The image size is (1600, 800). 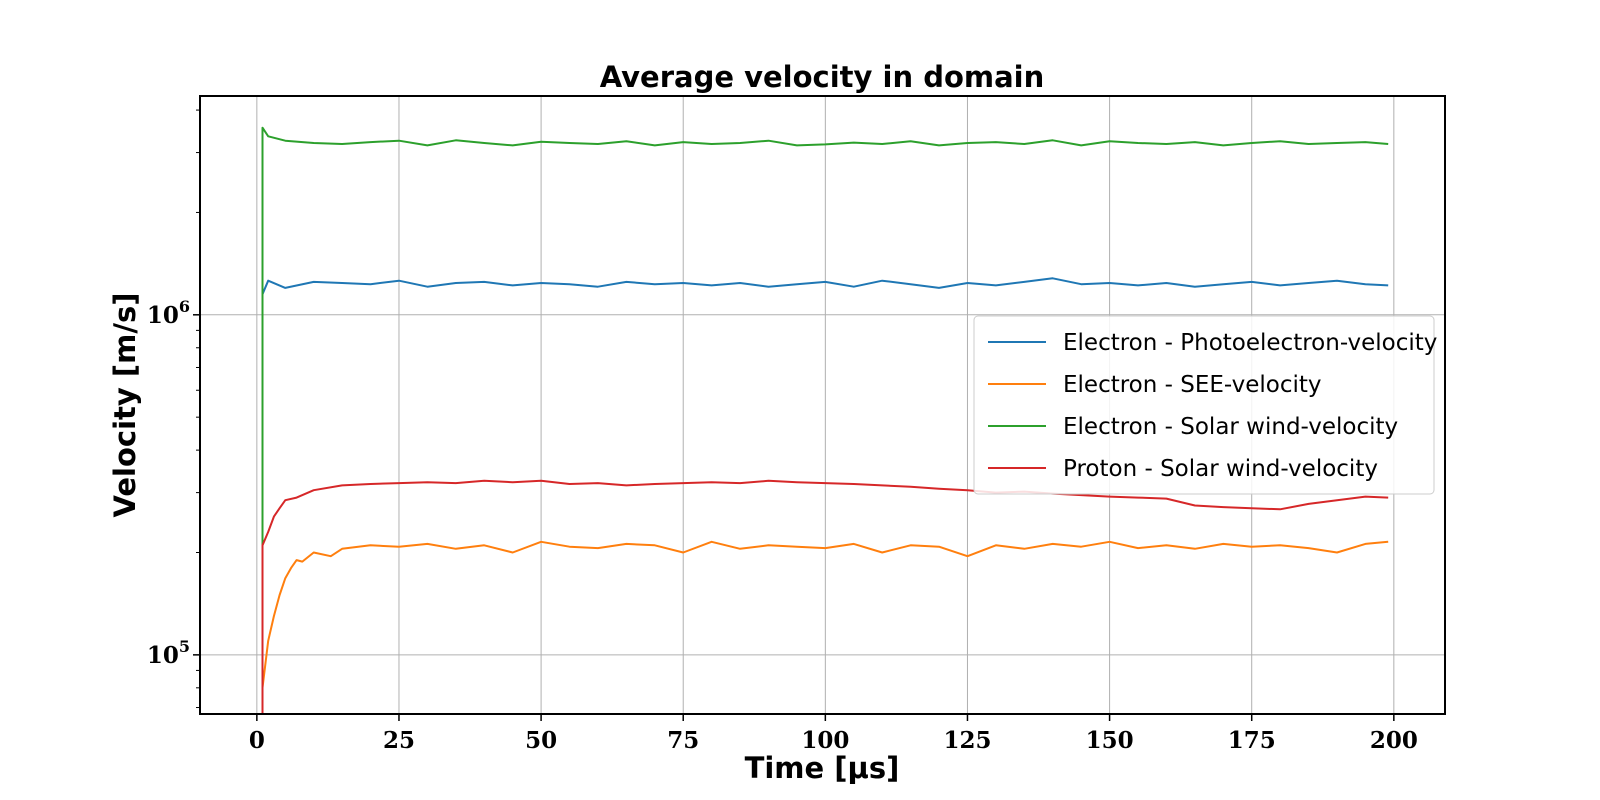 What do you see at coordinates (173, 409) in the screenshot?
I see `y-ticks: 10⁵ 10⁶` at bounding box center [173, 409].